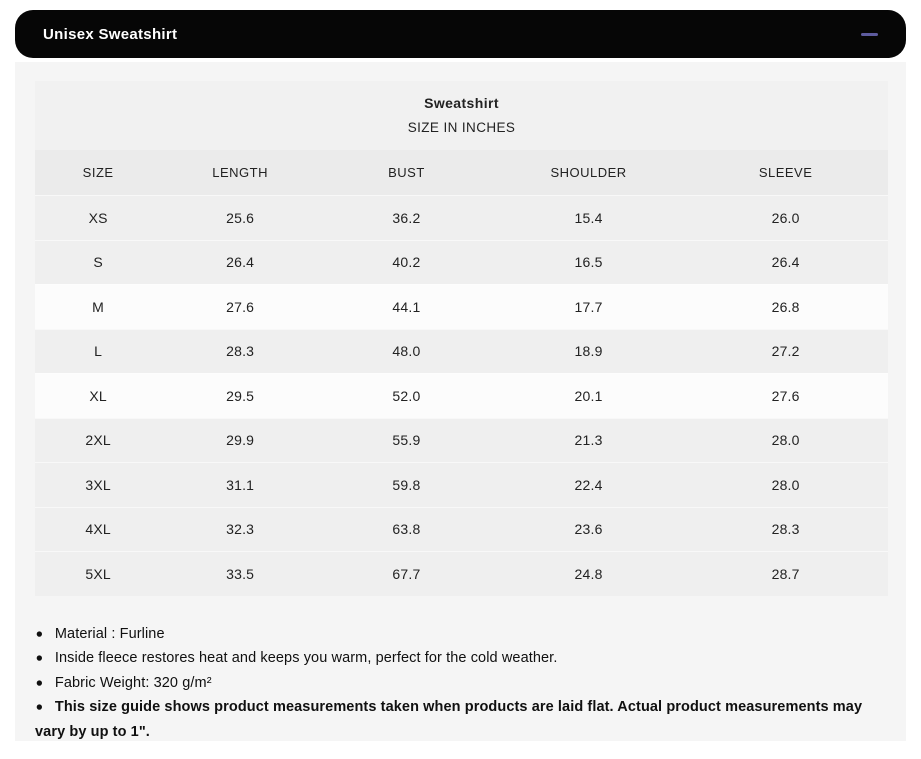 Image resolution: width=921 pixels, height=759 pixels. Describe the element at coordinates (240, 440) in the screenshot. I see `length-cell: 29.9` at that location.